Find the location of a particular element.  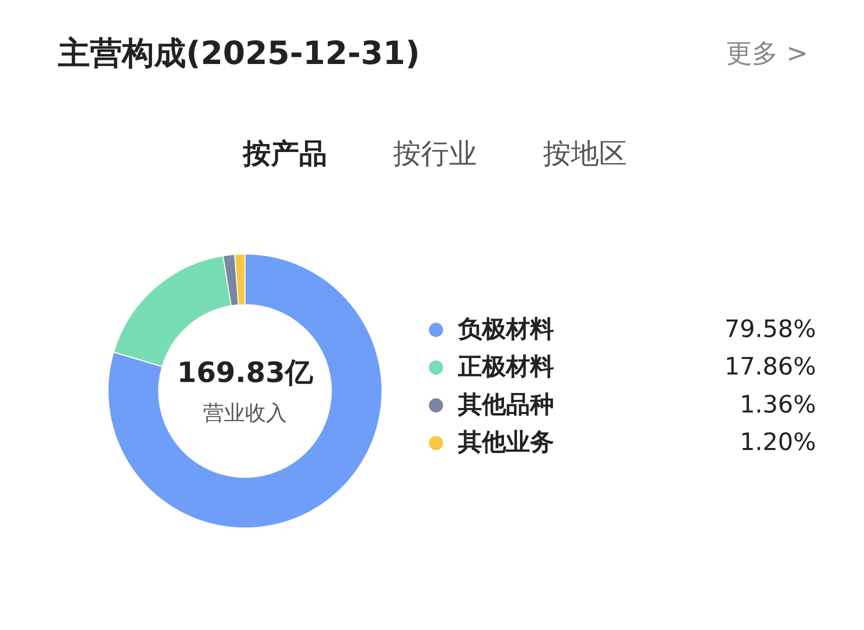

text: 169.83亿 is located at coordinates (245, 372).